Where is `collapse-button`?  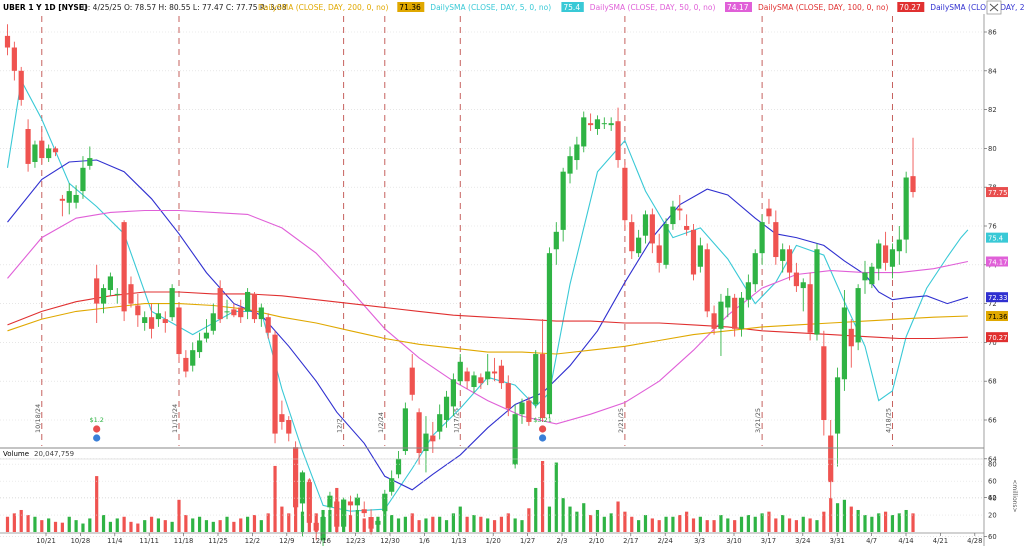
collapse-button is located at coordinates (994, 7).